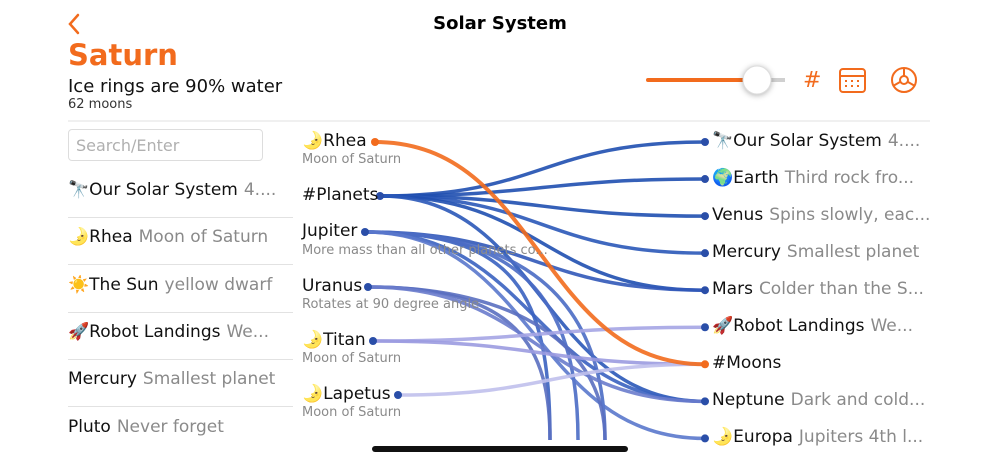 This screenshot has height=462, width=1000. Describe the element at coordinates (756, 178) in the screenshot. I see `item-name: Earth` at that location.